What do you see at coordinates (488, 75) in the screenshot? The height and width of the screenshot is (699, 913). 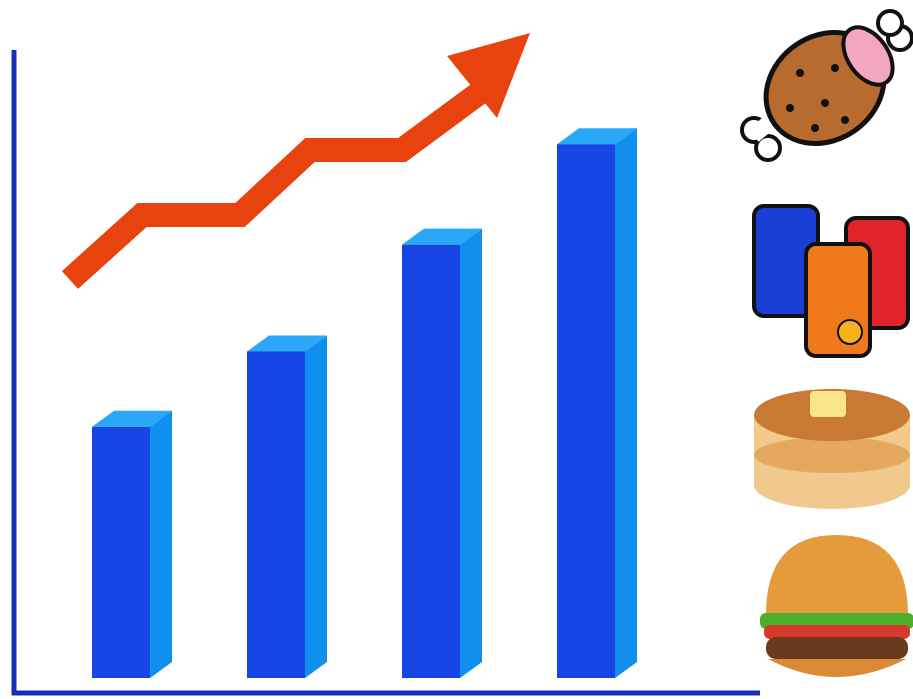 I see `arrow-head` at bounding box center [488, 75].